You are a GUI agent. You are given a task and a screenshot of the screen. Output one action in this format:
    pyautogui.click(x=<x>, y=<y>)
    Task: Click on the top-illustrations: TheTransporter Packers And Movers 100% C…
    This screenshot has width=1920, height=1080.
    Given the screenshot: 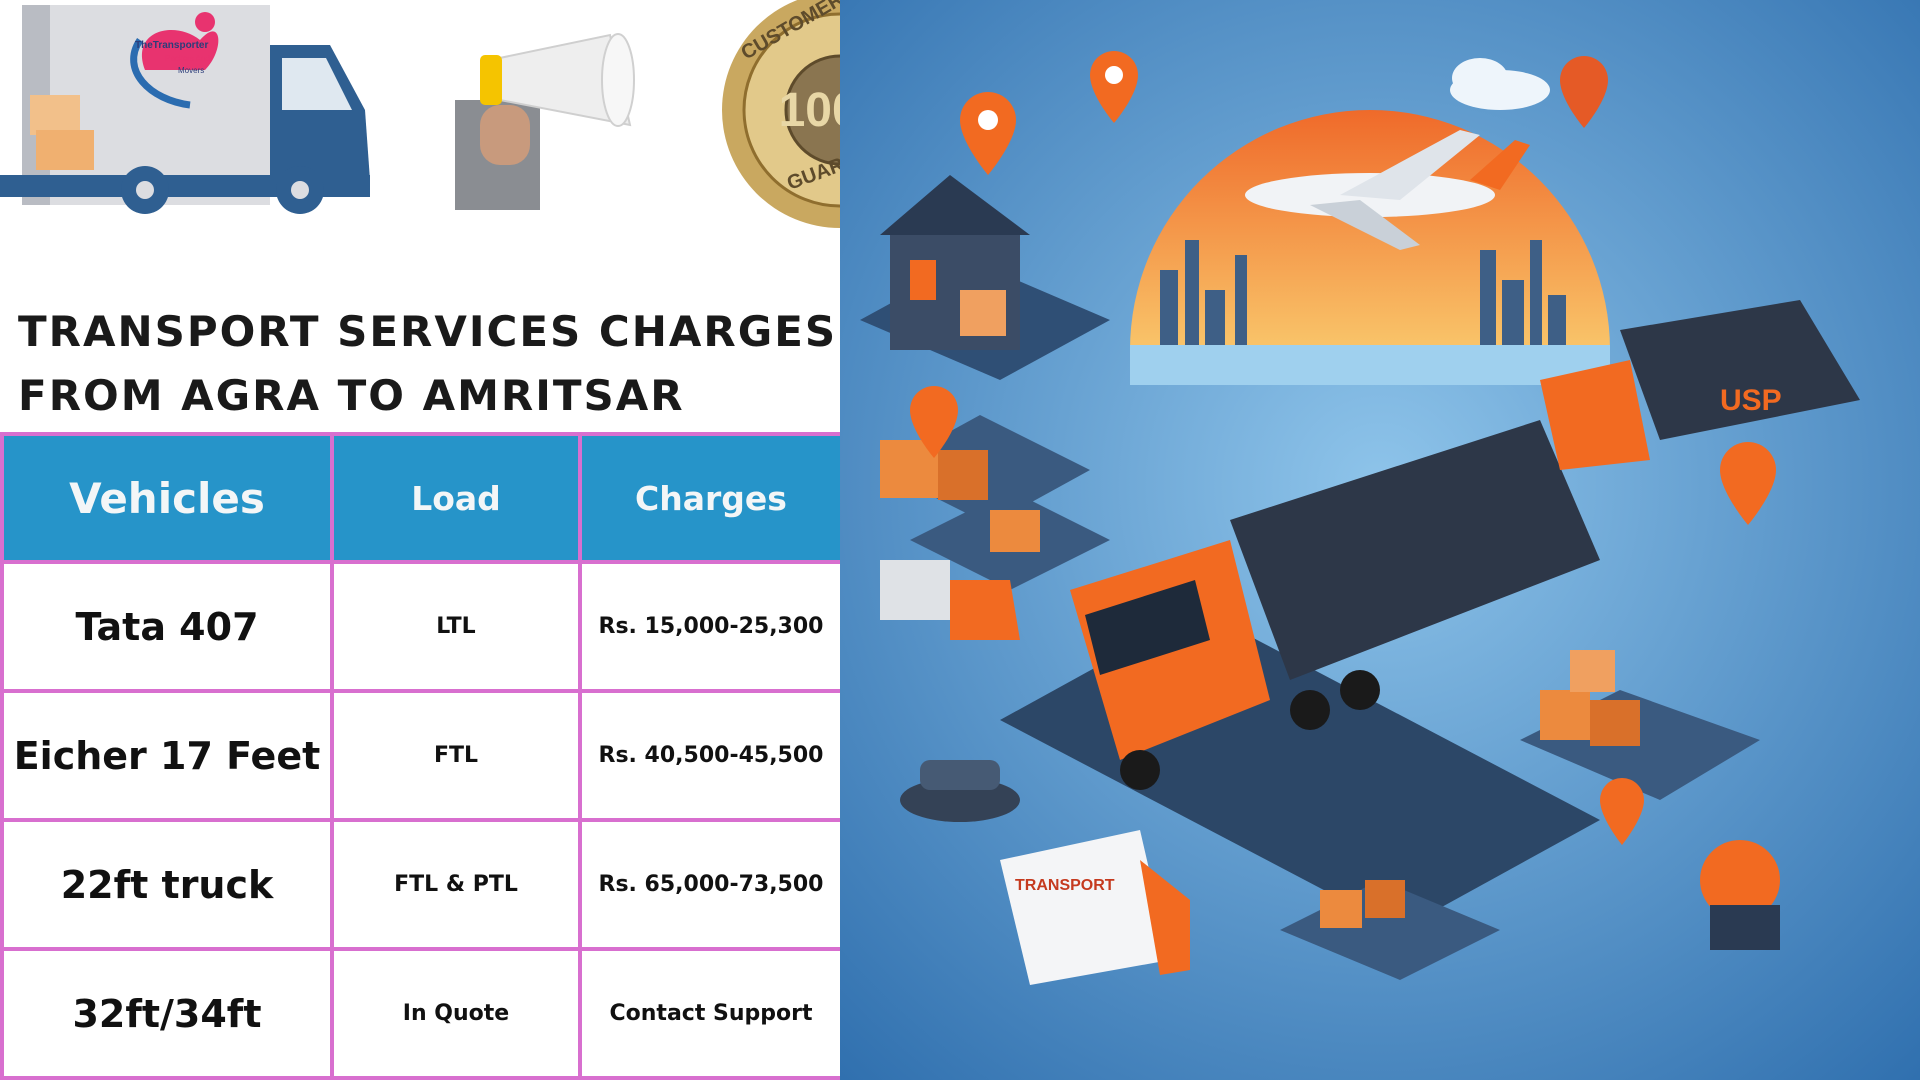 What is the action you would take?
    pyautogui.click(x=420, y=114)
    